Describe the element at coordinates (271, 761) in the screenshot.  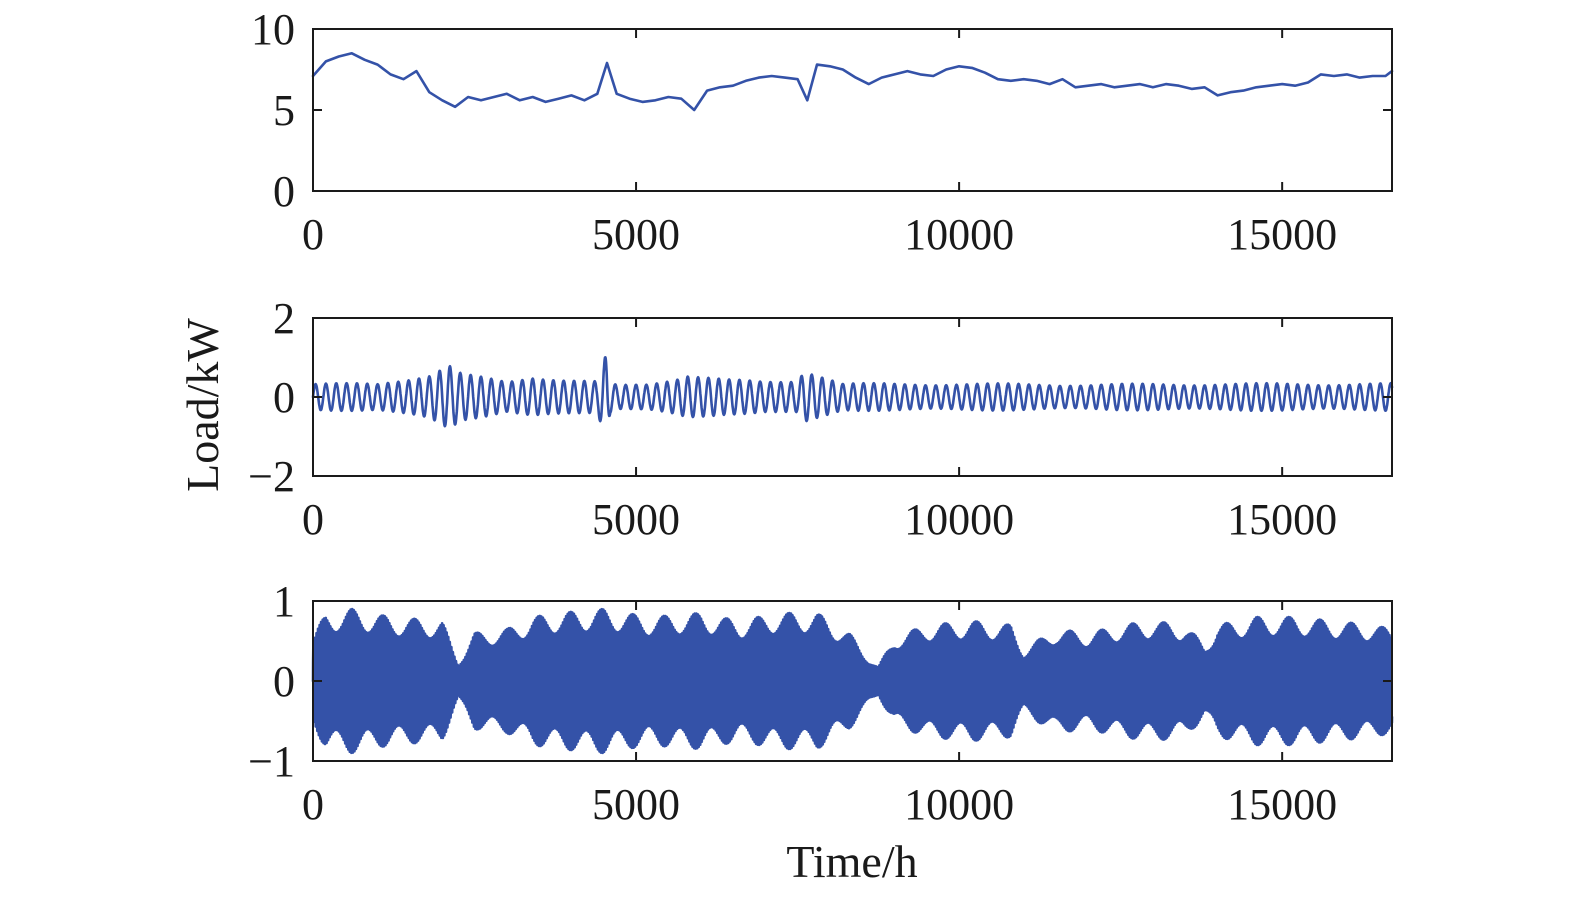
I see `panel-3-y-tick-label: −1` at that location.